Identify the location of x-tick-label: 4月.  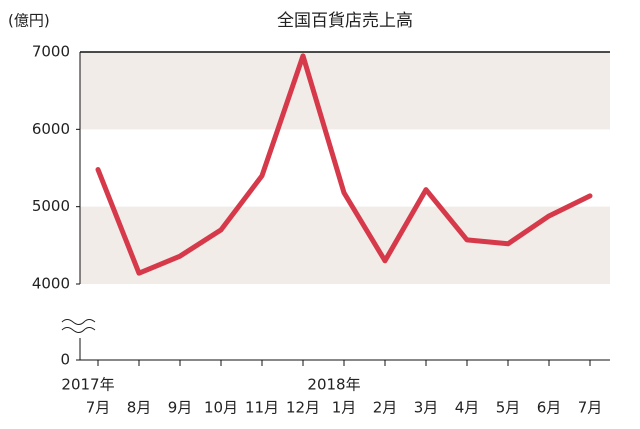
(467, 408).